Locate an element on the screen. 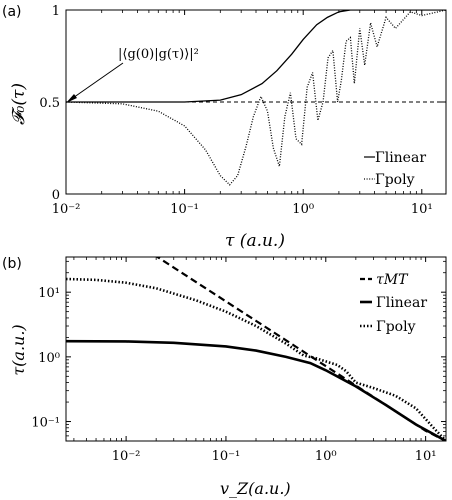 This screenshot has width=452, height=500. x-tick-label-a: 10⁰ is located at coordinates (303, 209).